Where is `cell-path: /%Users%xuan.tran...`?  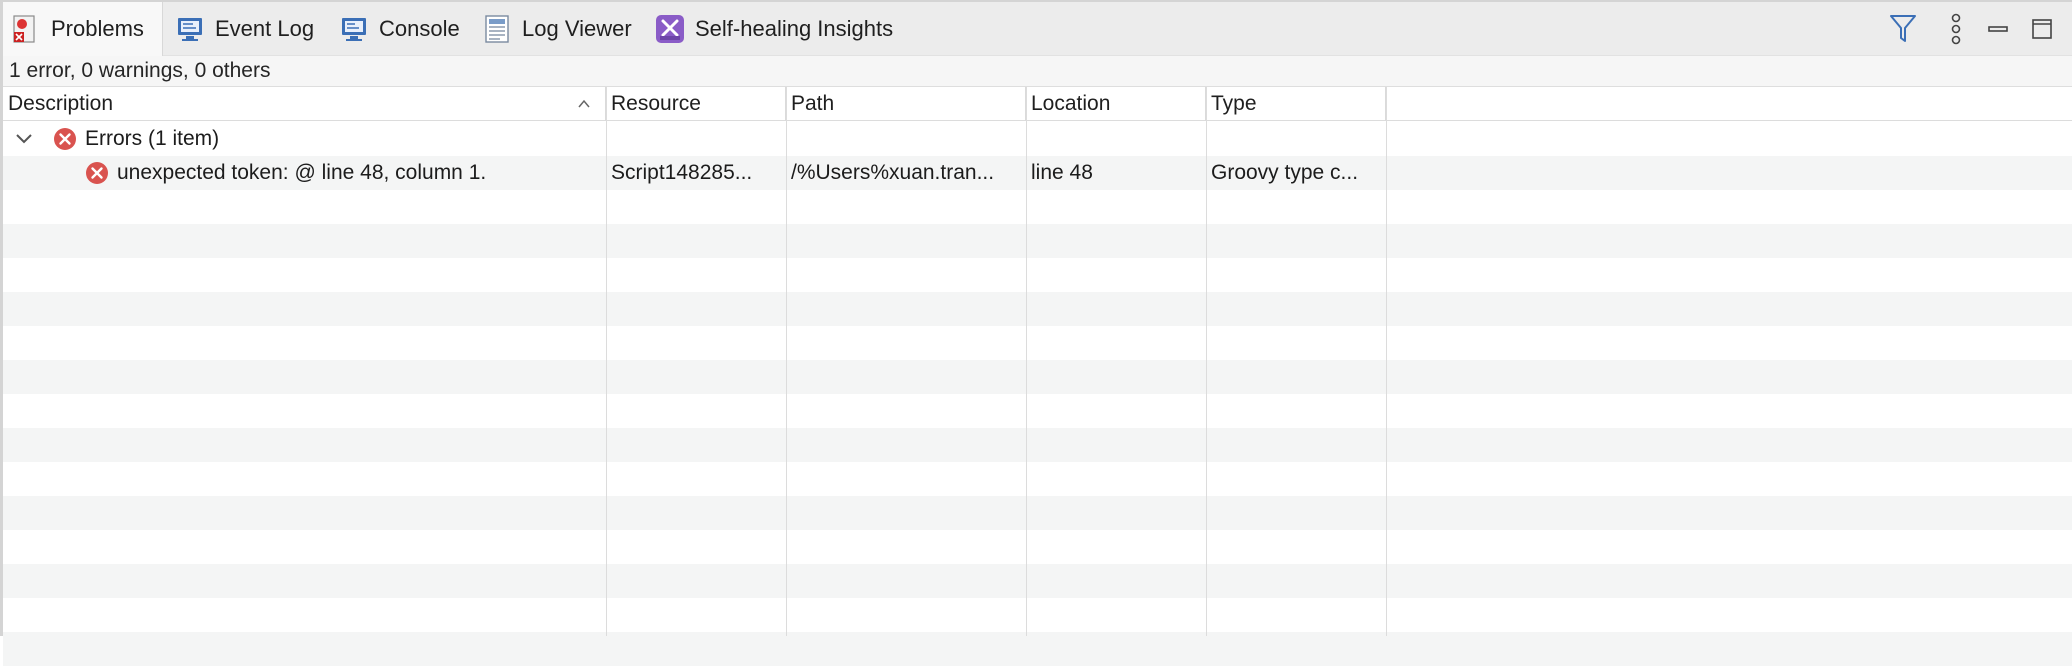 cell-path: /%Users%xuan.tran... is located at coordinates (893, 172).